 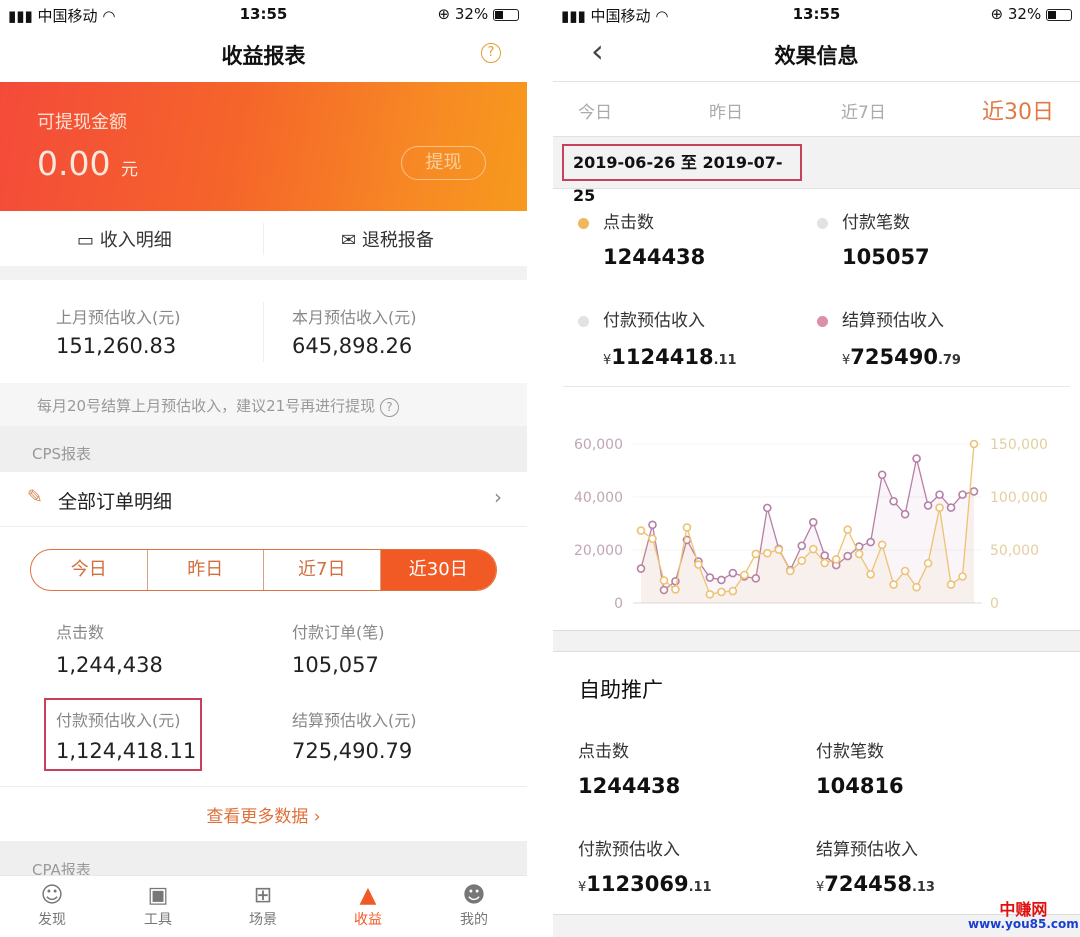 What do you see at coordinates (597, 51) in the screenshot?
I see `back-button: ‹` at bounding box center [597, 51].